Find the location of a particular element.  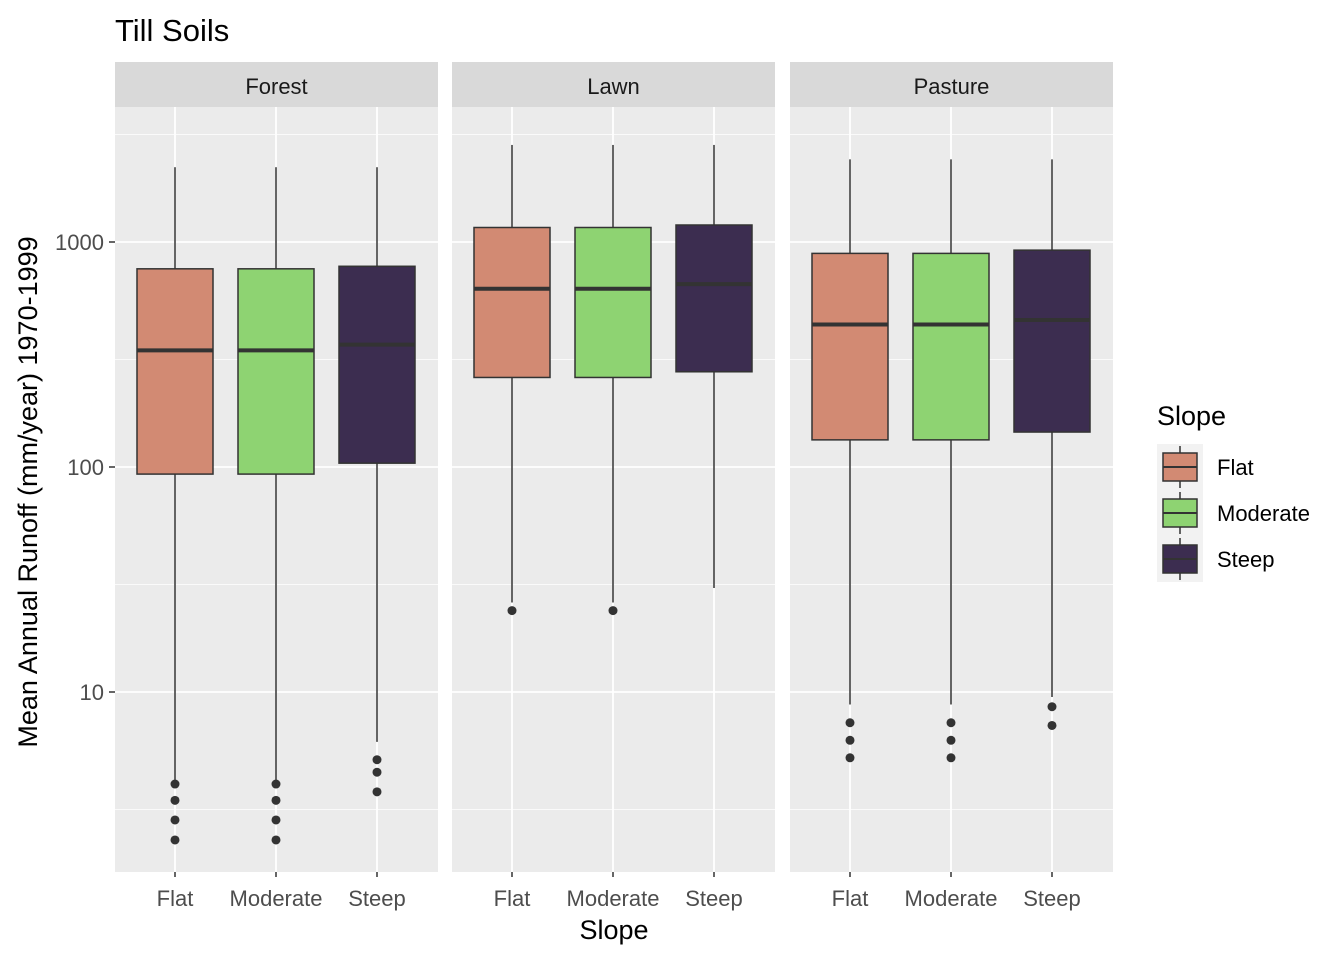

y-axis: 10 100 1000 is located at coordinates (85, 467).